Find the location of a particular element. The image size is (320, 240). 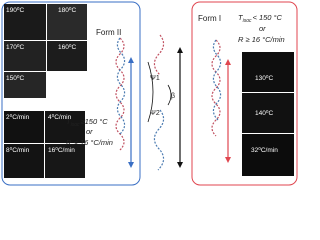

temperature: < 150 °C is located at coordinates (268, 17).